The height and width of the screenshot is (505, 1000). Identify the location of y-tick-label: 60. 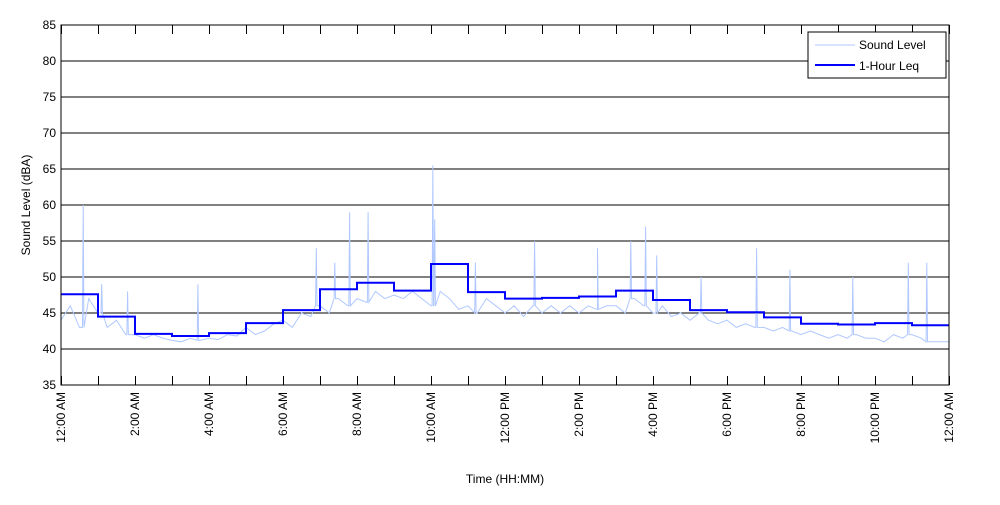
(50, 205).